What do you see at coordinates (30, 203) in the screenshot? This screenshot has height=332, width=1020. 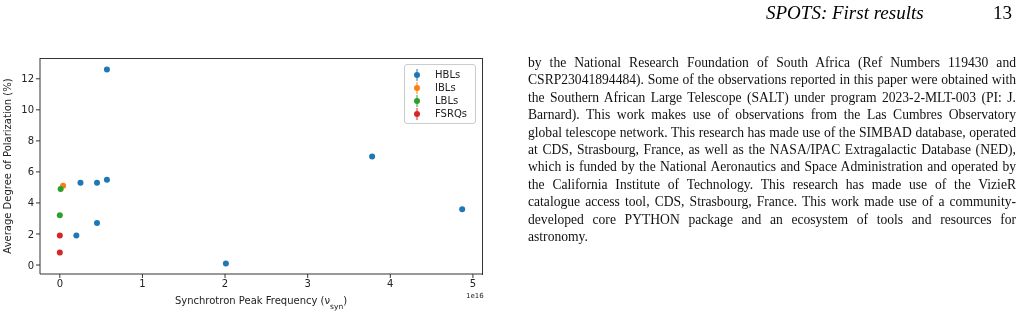 I see `y-tick-label: 4` at bounding box center [30, 203].